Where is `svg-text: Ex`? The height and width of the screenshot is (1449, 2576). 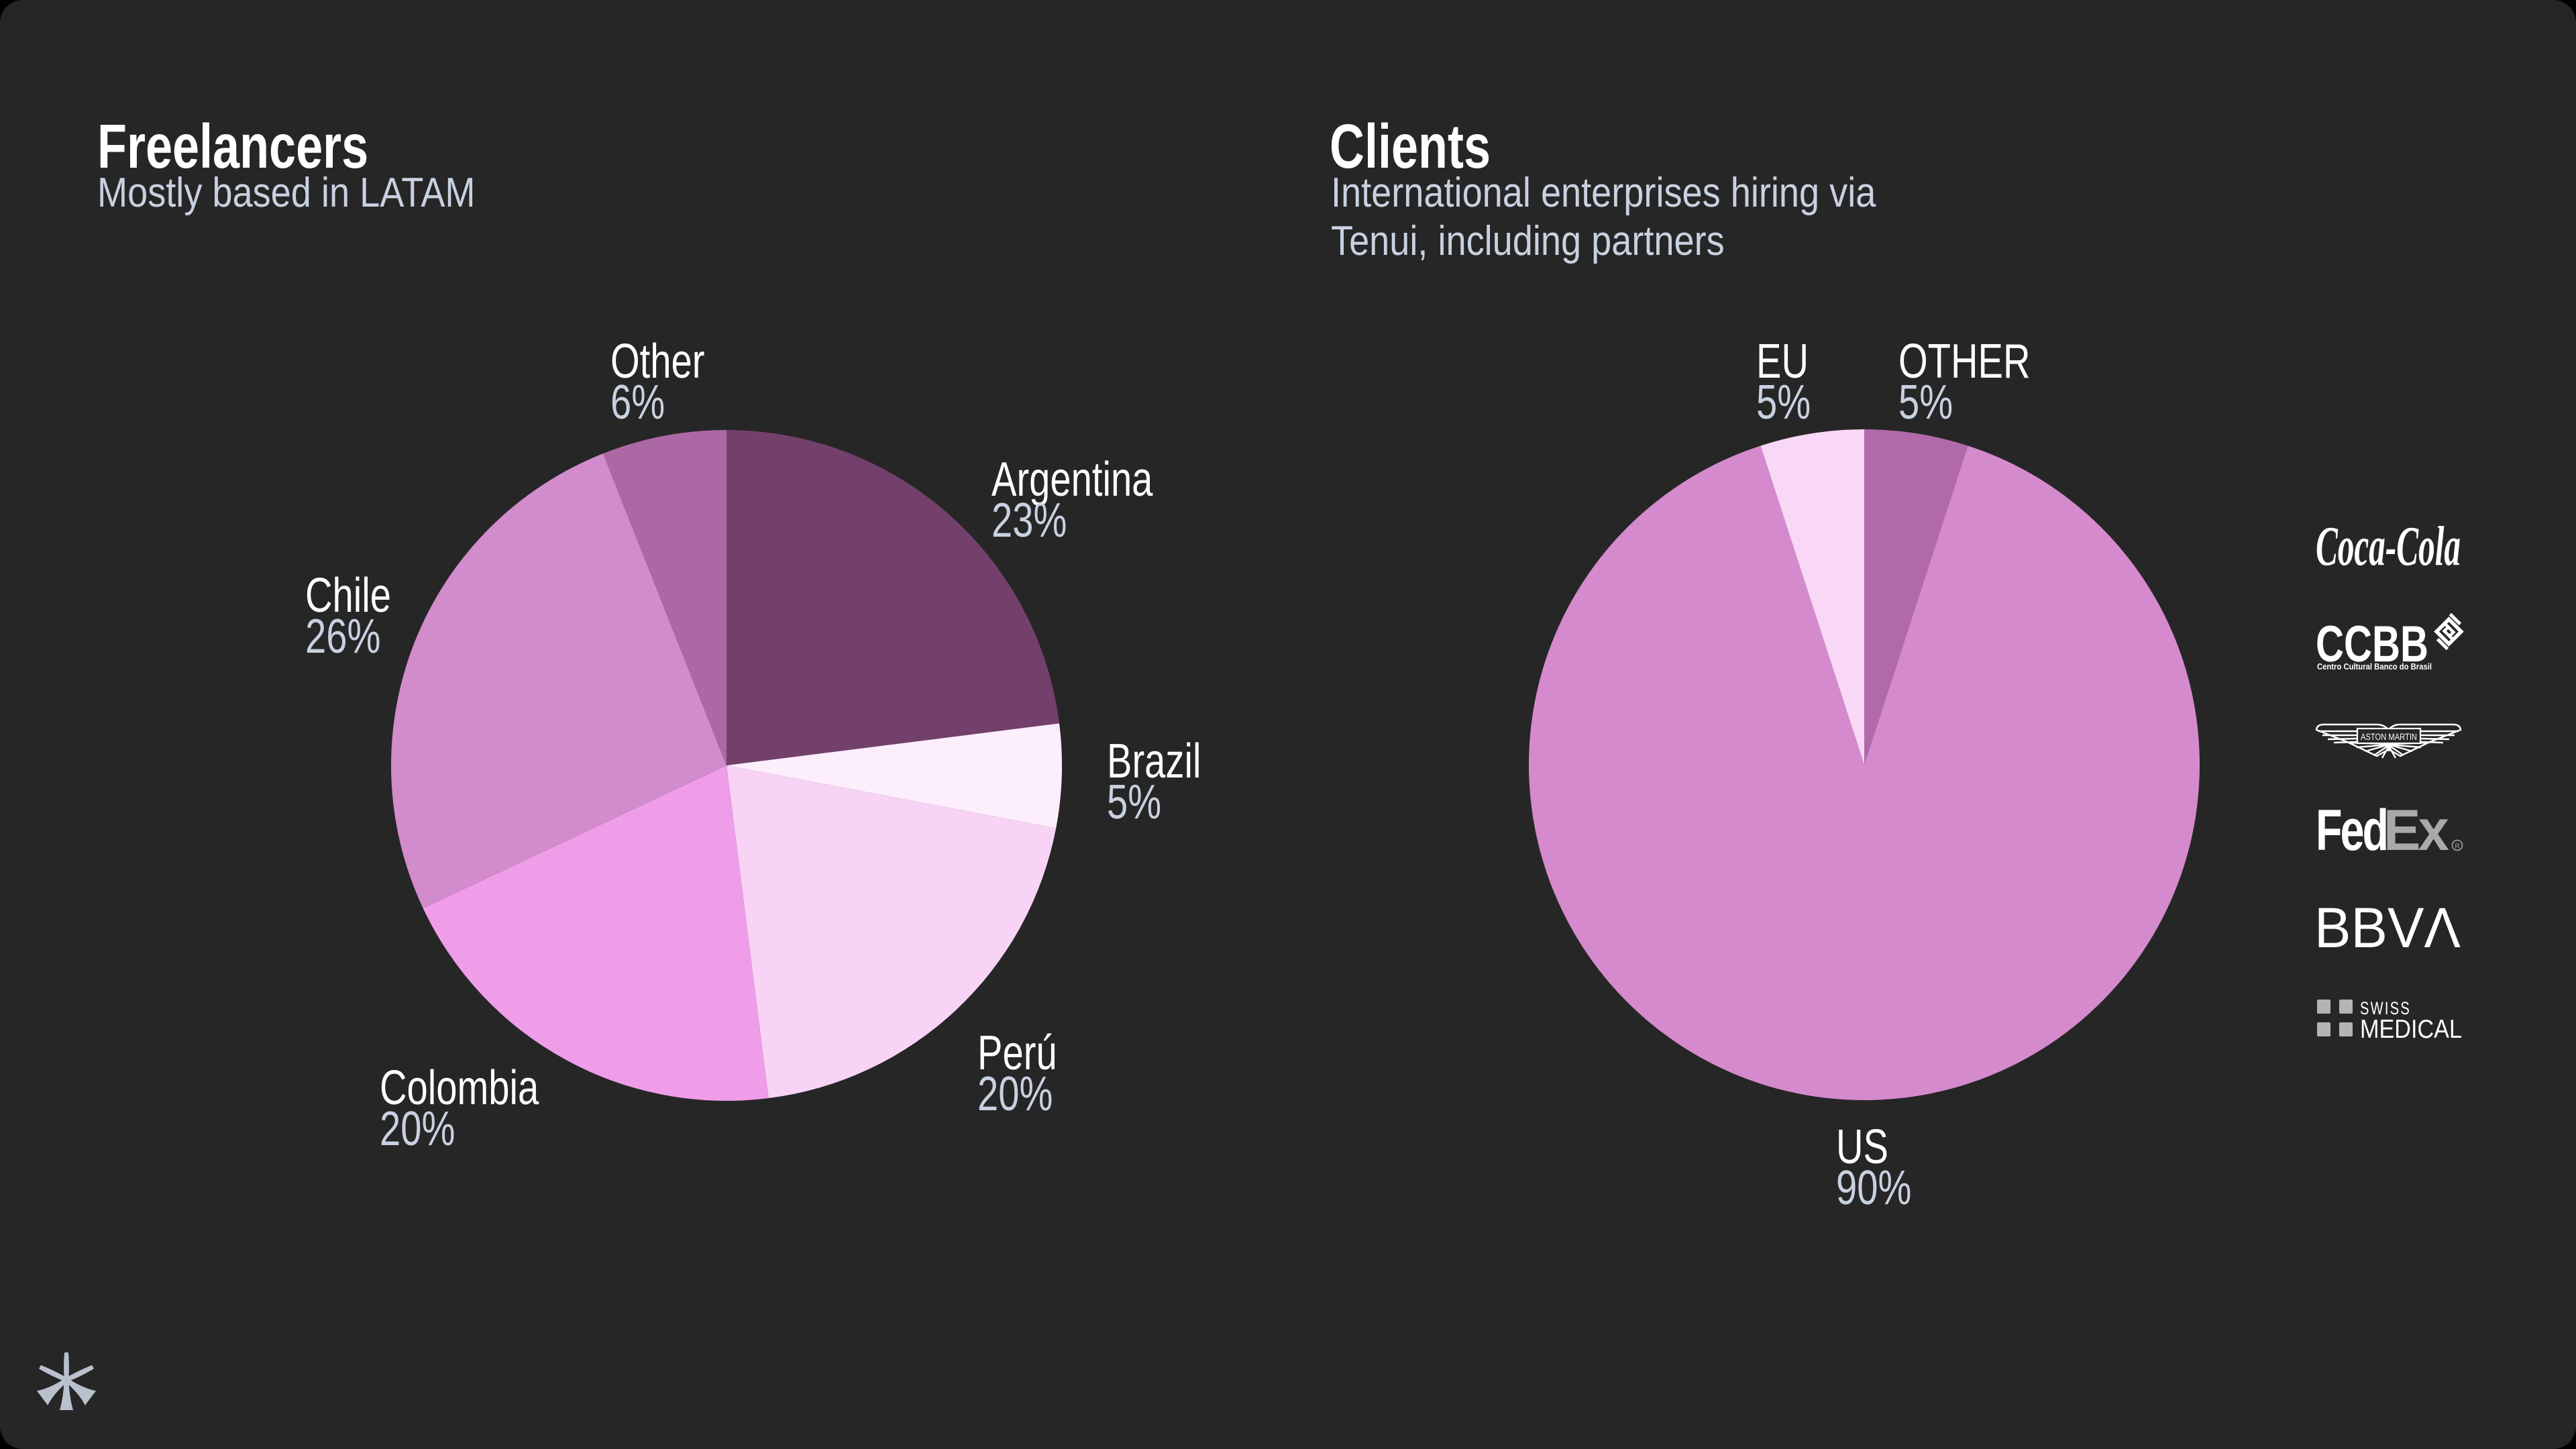 svg-text: Ex is located at coordinates (2416, 830).